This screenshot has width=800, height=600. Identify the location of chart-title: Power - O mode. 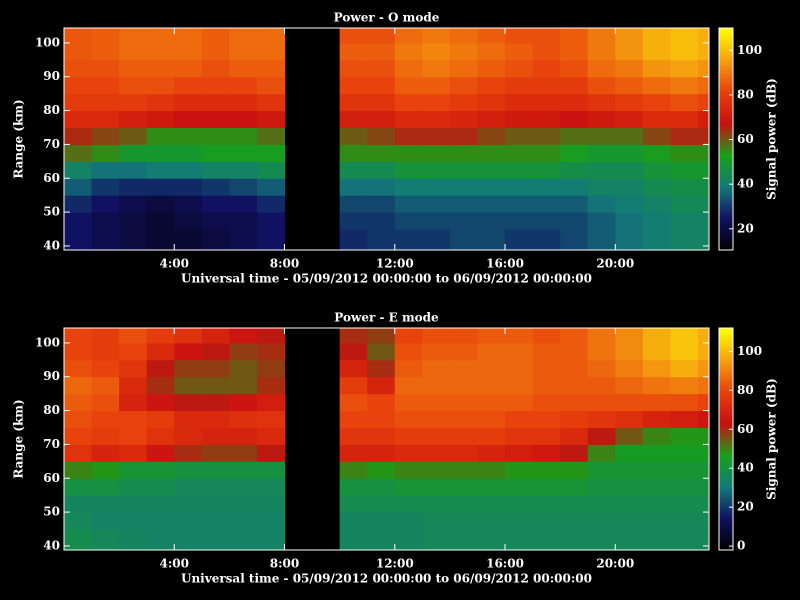
(387, 18).